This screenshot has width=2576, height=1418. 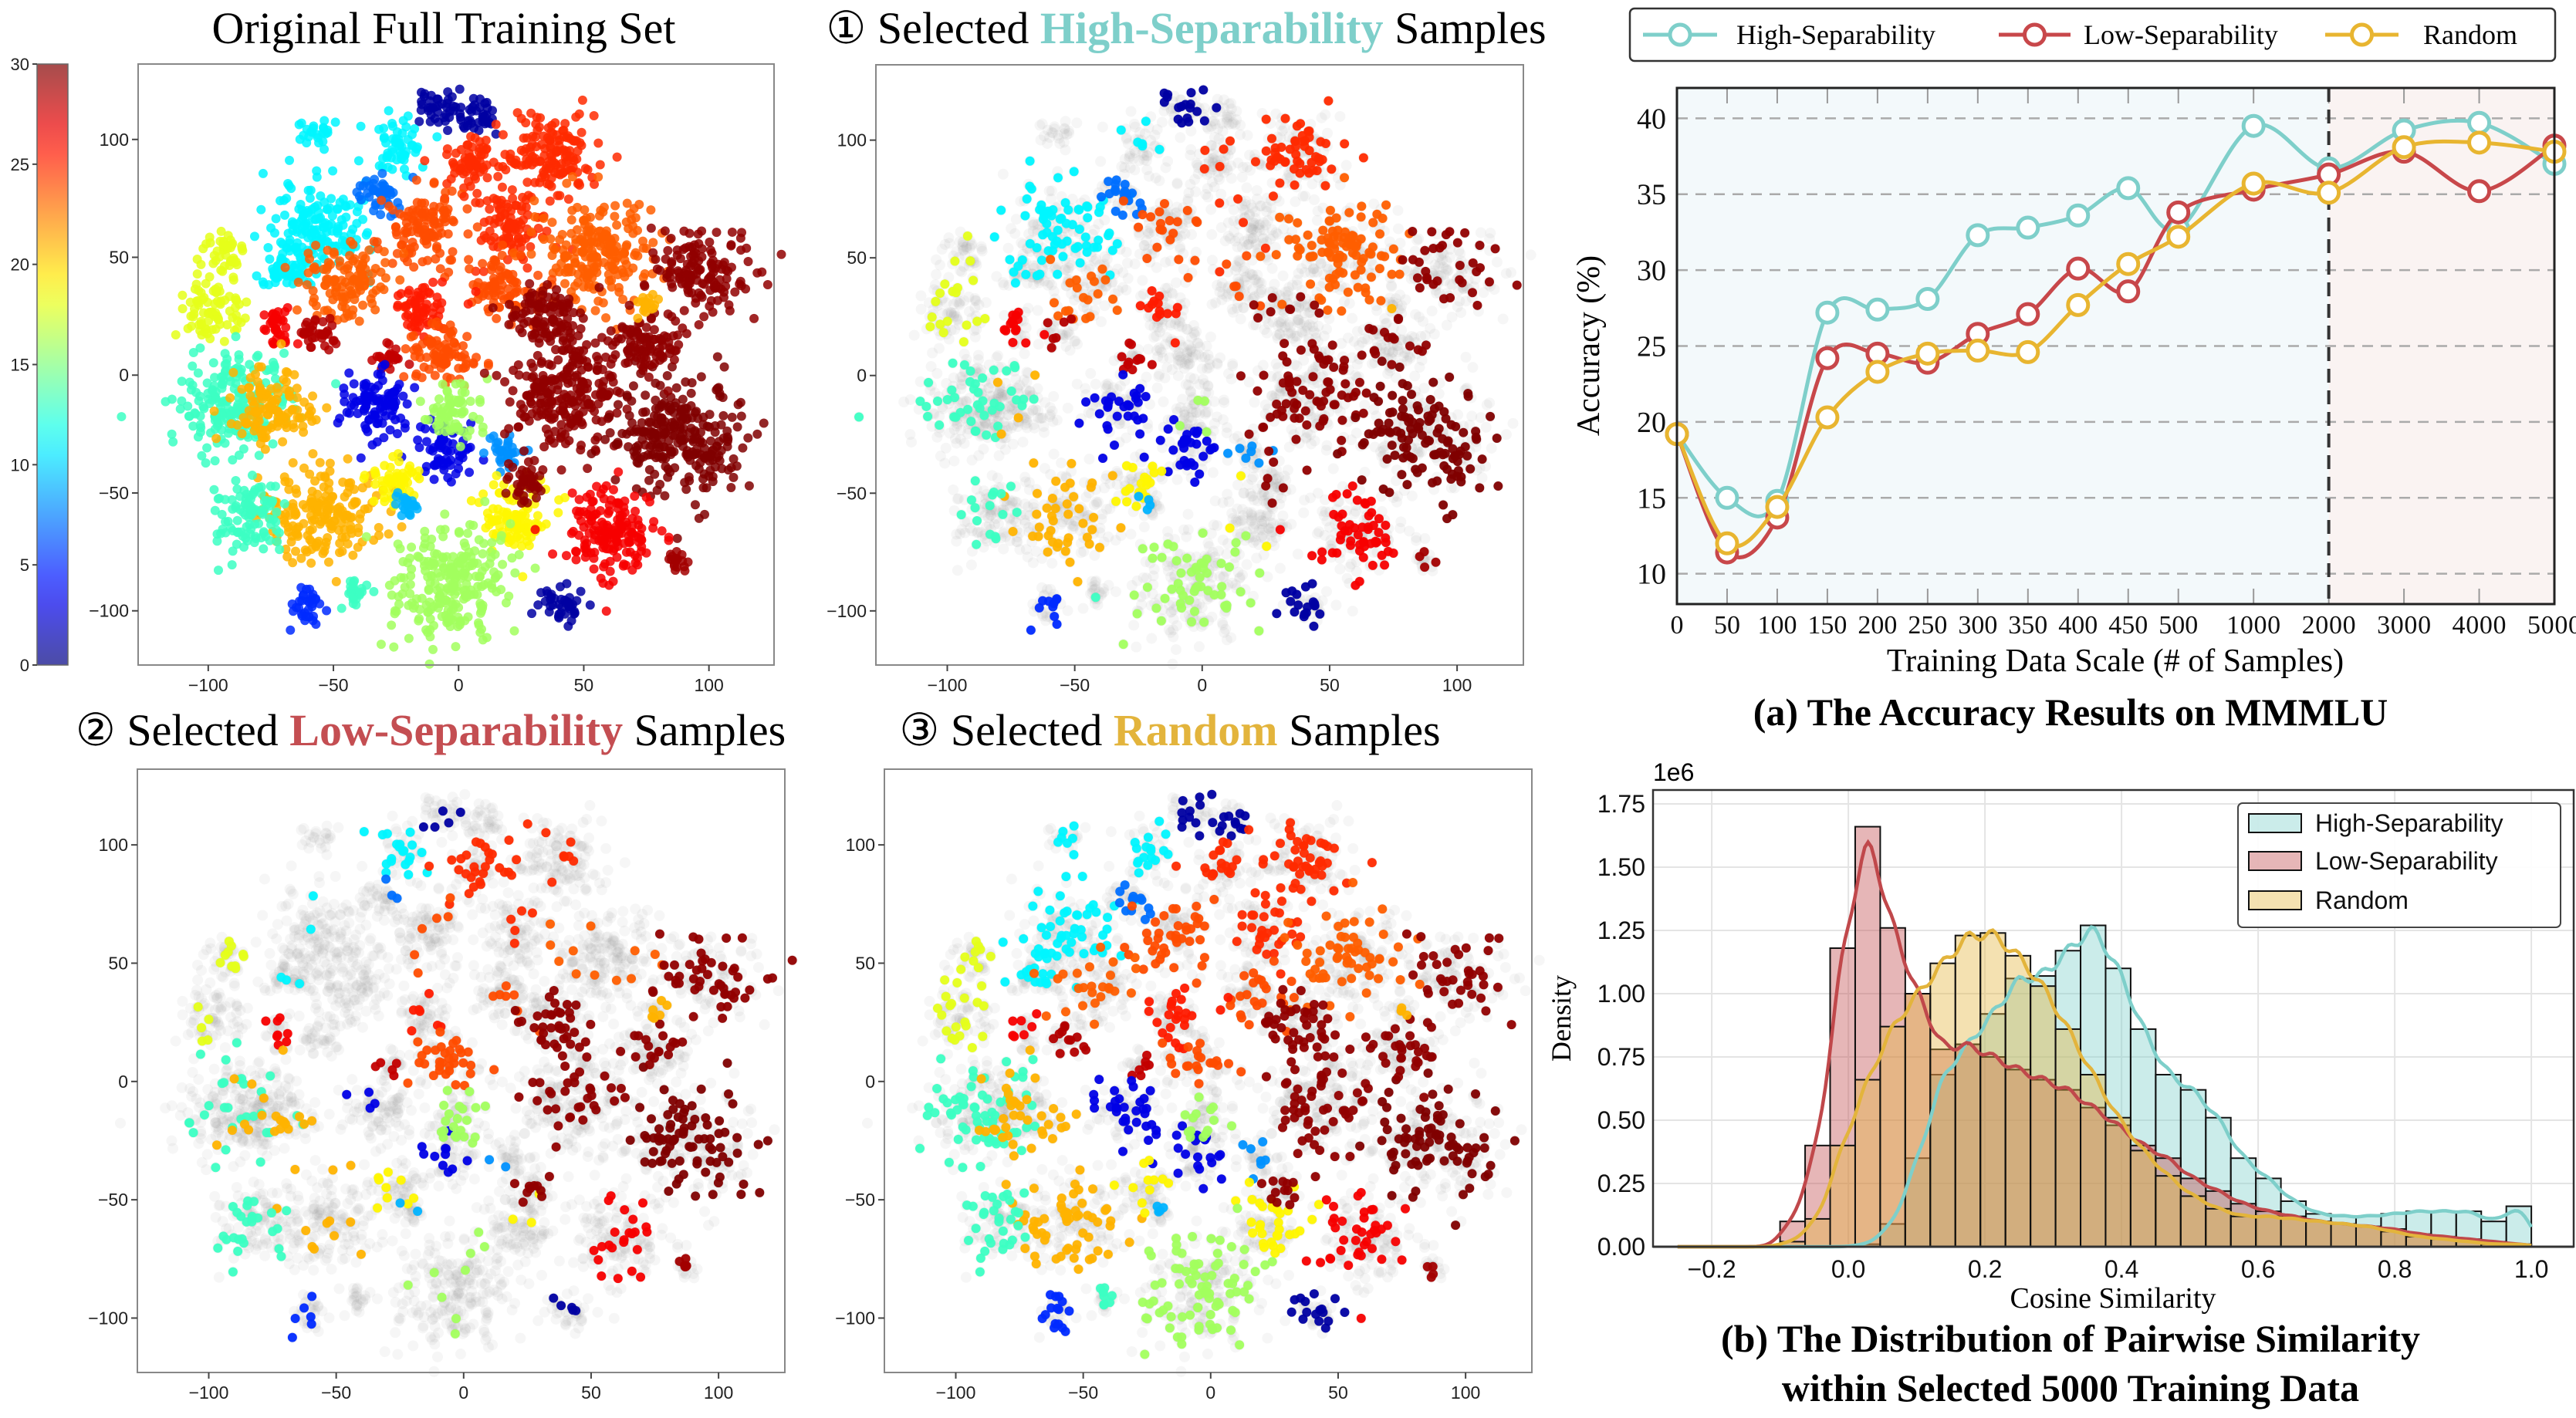 What do you see at coordinates (20, 265) in the screenshot?
I see `colorbar-tick-label: 20` at bounding box center [20, 265].